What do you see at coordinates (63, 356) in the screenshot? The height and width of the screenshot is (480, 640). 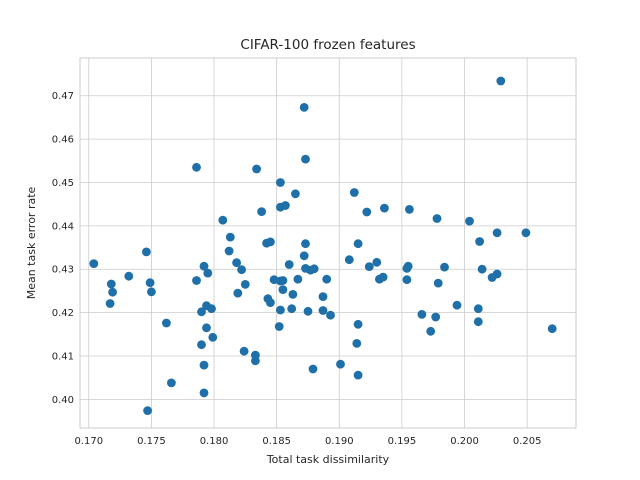 I see `y-tick-label: 0.41` at bounding box center [63, 356].